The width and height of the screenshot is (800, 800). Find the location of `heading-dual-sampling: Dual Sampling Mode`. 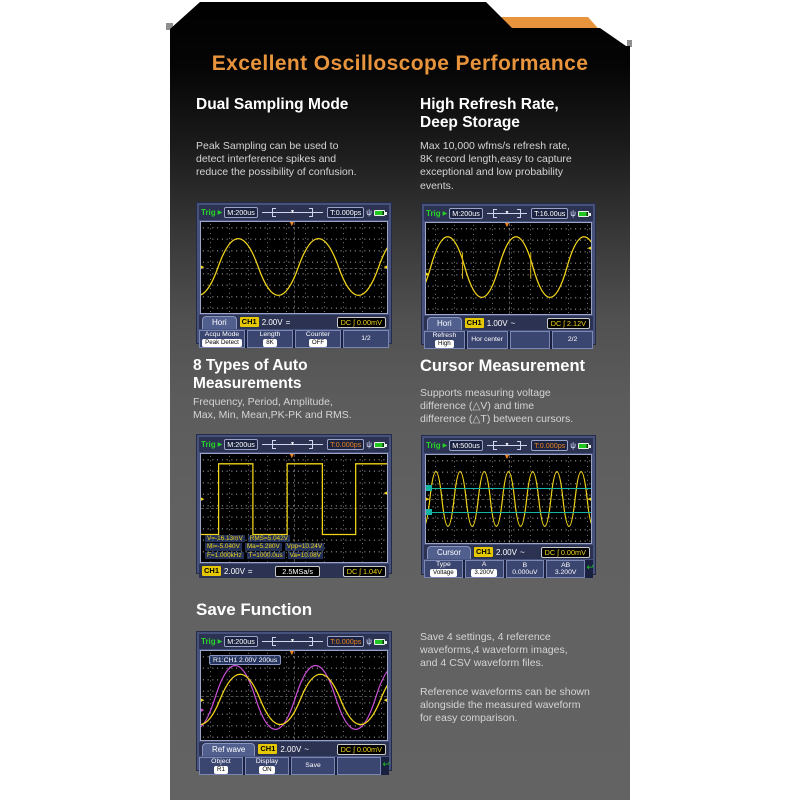

heading-dual-sampling: Dual Sampling Mode is located at coordinates (272, 104).